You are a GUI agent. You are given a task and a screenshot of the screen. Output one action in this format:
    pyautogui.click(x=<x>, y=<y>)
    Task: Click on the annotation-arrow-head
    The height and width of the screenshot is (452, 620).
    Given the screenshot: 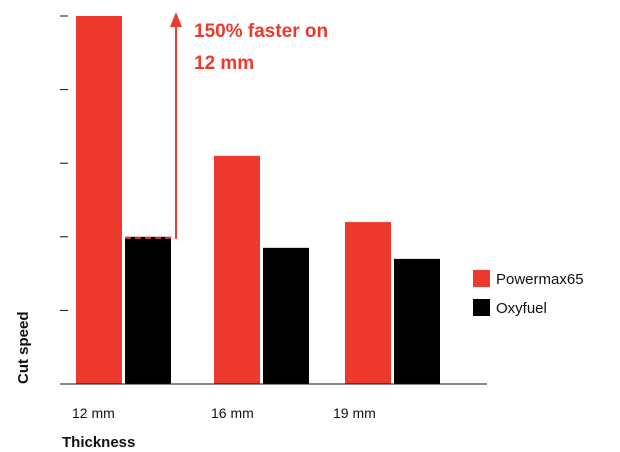 What is the action you would take?
    pyautogui.click(x=176, y=19)
    